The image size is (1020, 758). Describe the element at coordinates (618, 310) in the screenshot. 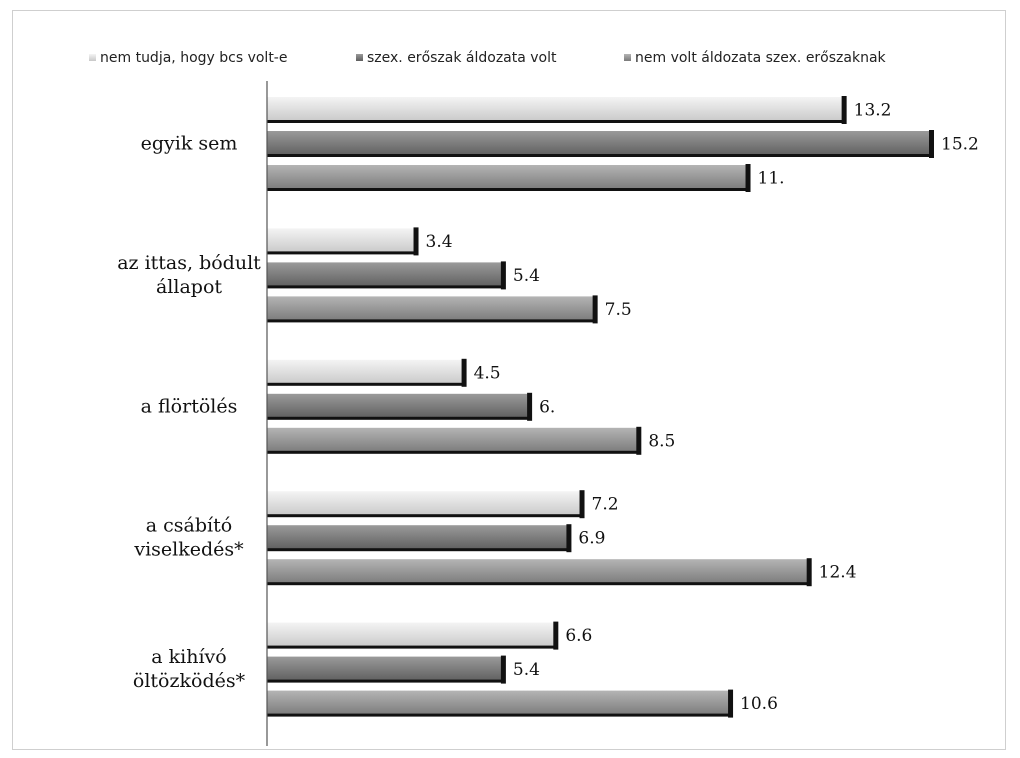

I see `data-label: 7.5` at that location.